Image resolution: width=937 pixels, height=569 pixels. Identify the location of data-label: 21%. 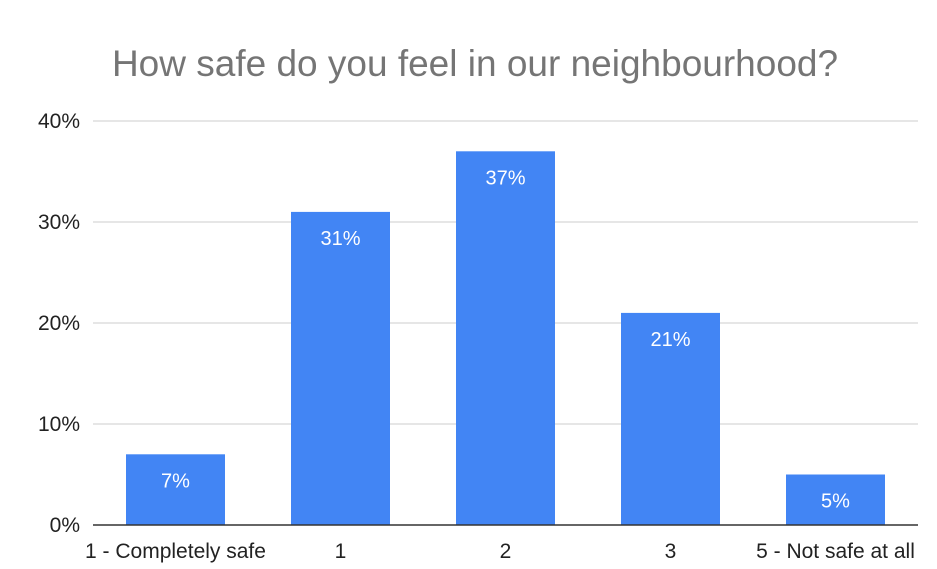
(670, 340).